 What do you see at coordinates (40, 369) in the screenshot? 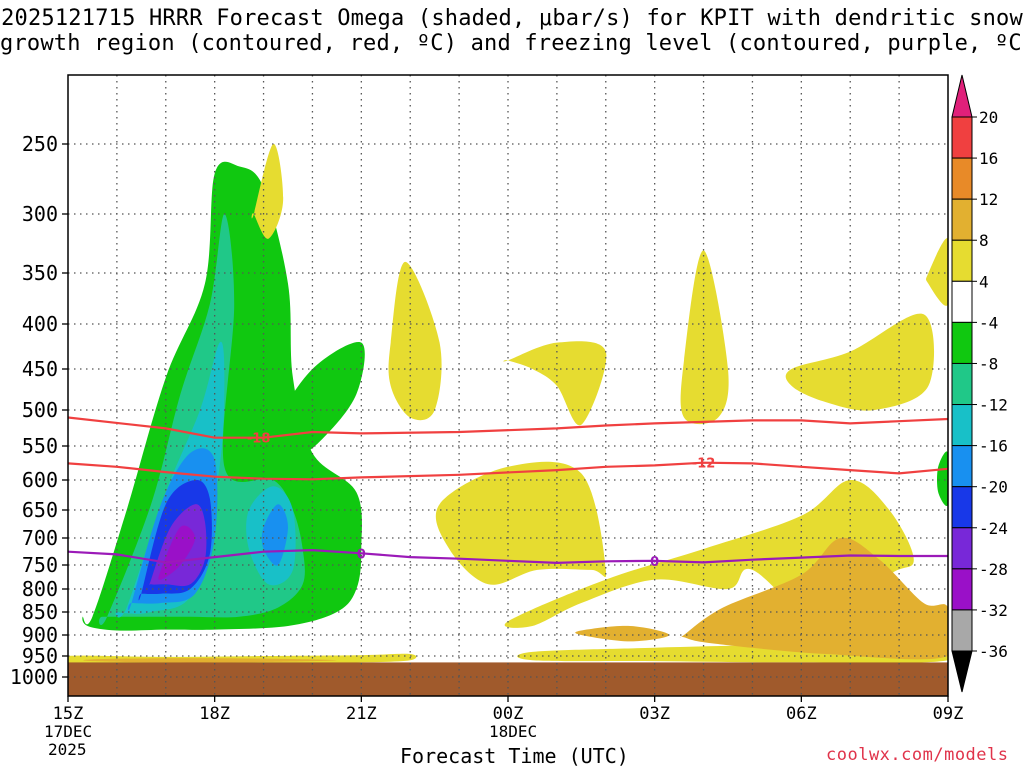
I see `y-tick-label-450: 450` at bounding box center [40, 369].